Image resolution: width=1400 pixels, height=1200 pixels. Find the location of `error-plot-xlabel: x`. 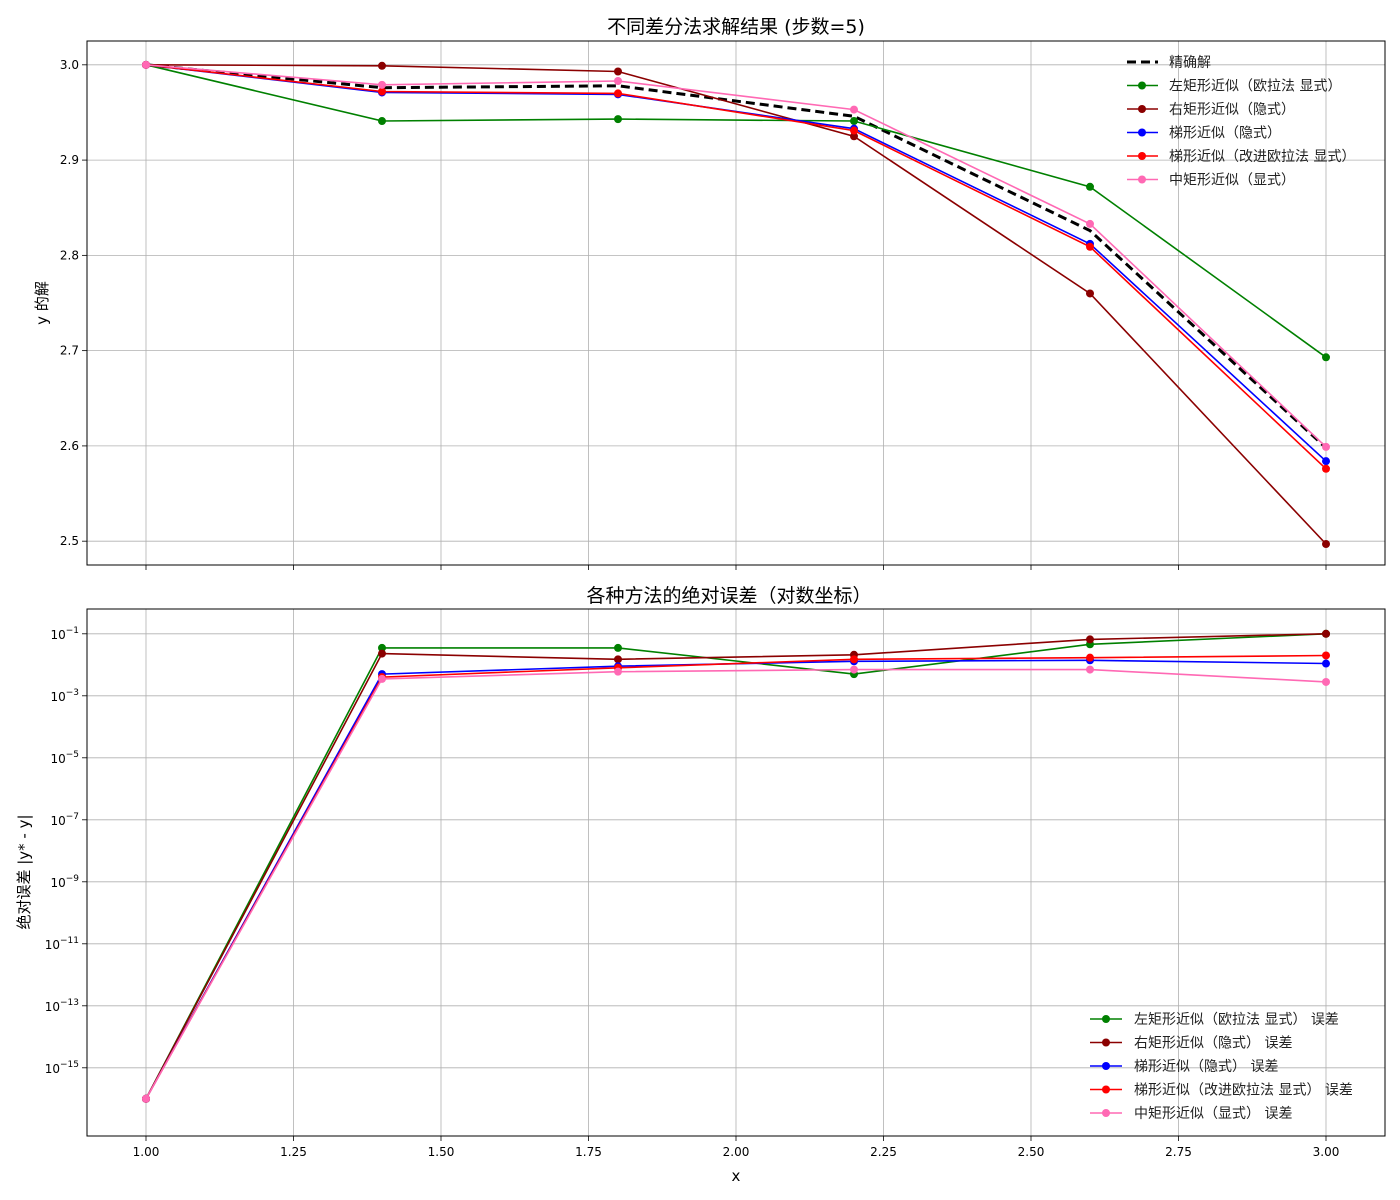

error-plot-xlabel: x is located at coordinates (736, 1176).